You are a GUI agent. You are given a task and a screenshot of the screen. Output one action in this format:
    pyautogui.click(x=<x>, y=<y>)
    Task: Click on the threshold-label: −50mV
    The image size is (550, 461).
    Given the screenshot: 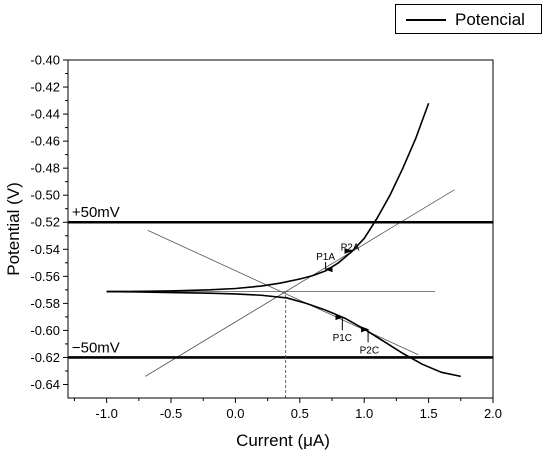 What is the action you would take?
    pyautogui.click(x=96, y=347)
    